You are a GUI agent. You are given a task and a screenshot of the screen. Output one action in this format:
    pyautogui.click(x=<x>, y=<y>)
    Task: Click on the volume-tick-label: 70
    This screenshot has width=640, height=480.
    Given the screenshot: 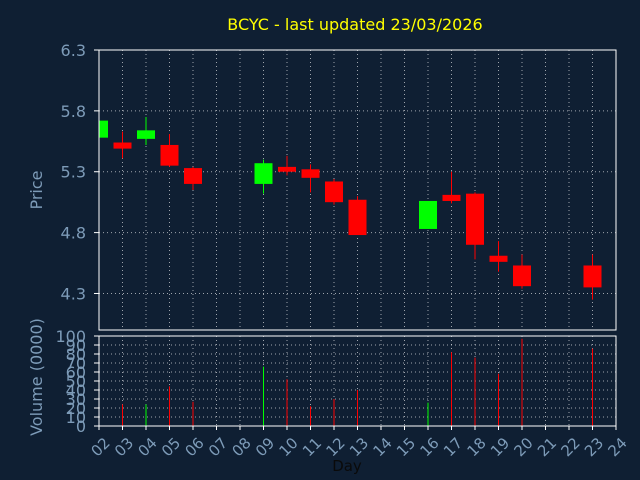 What is the action you would take?
    pyautogui.click(x=76, y=363)
    